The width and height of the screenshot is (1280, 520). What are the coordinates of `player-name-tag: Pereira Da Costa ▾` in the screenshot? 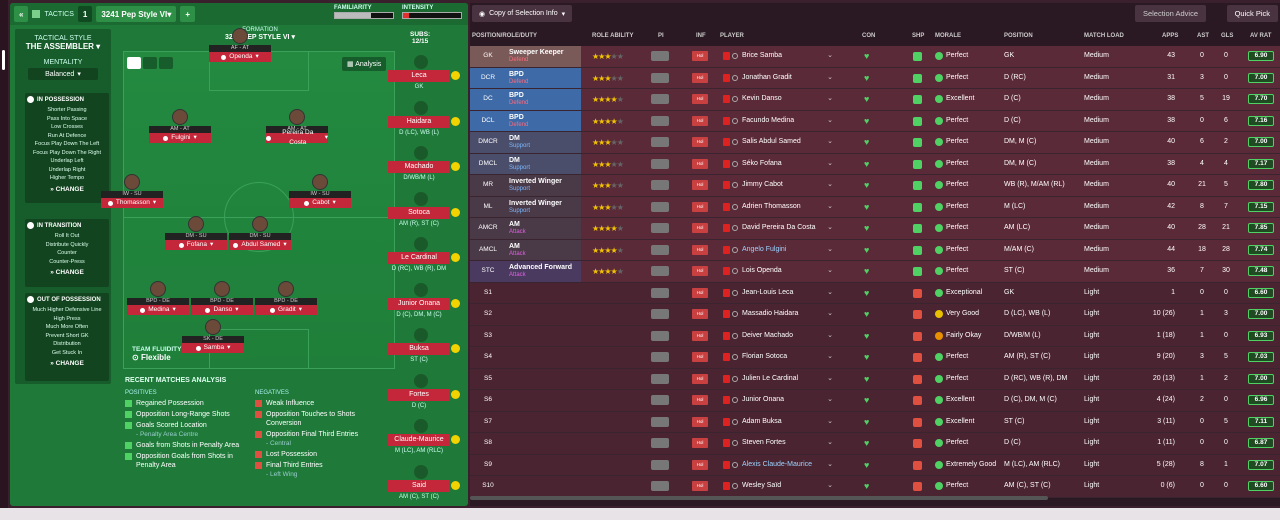 It's located at (297, 137).